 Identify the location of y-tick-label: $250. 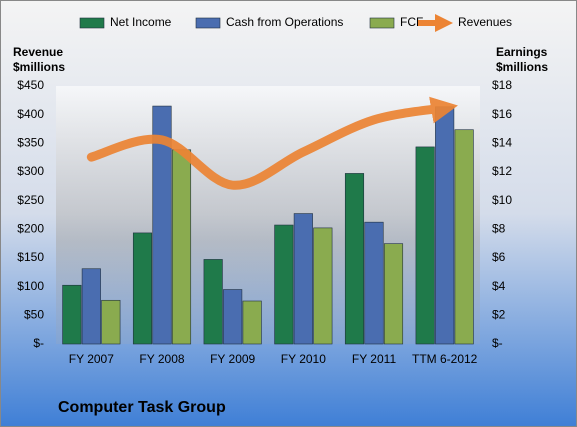
(30, 200).